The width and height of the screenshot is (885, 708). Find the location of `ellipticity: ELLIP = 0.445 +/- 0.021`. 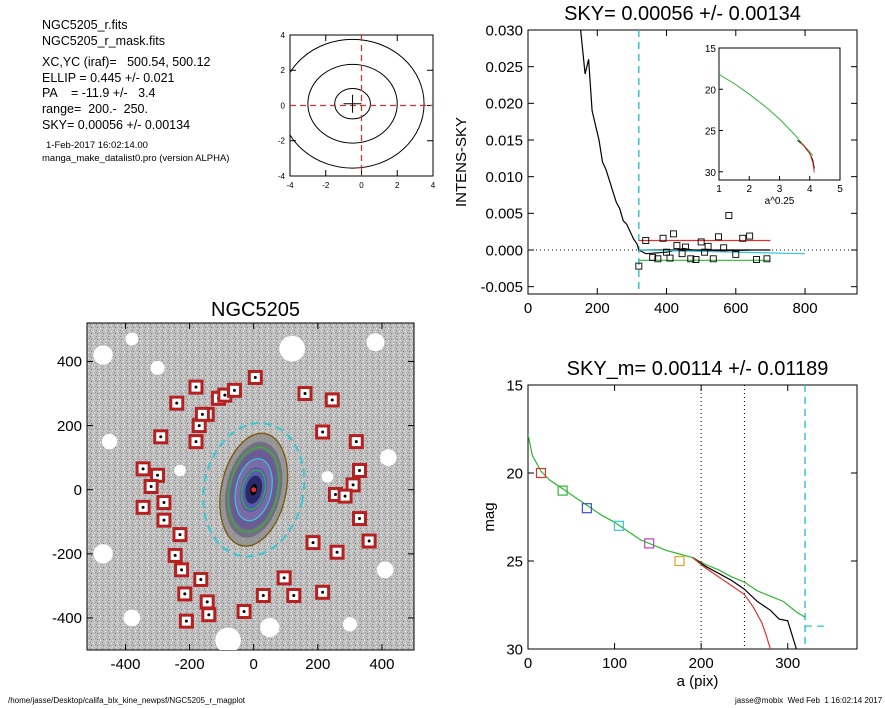

ellipticity: ELLIP = 0.445 +/- 0.021 is located at coordinates (108, 77).